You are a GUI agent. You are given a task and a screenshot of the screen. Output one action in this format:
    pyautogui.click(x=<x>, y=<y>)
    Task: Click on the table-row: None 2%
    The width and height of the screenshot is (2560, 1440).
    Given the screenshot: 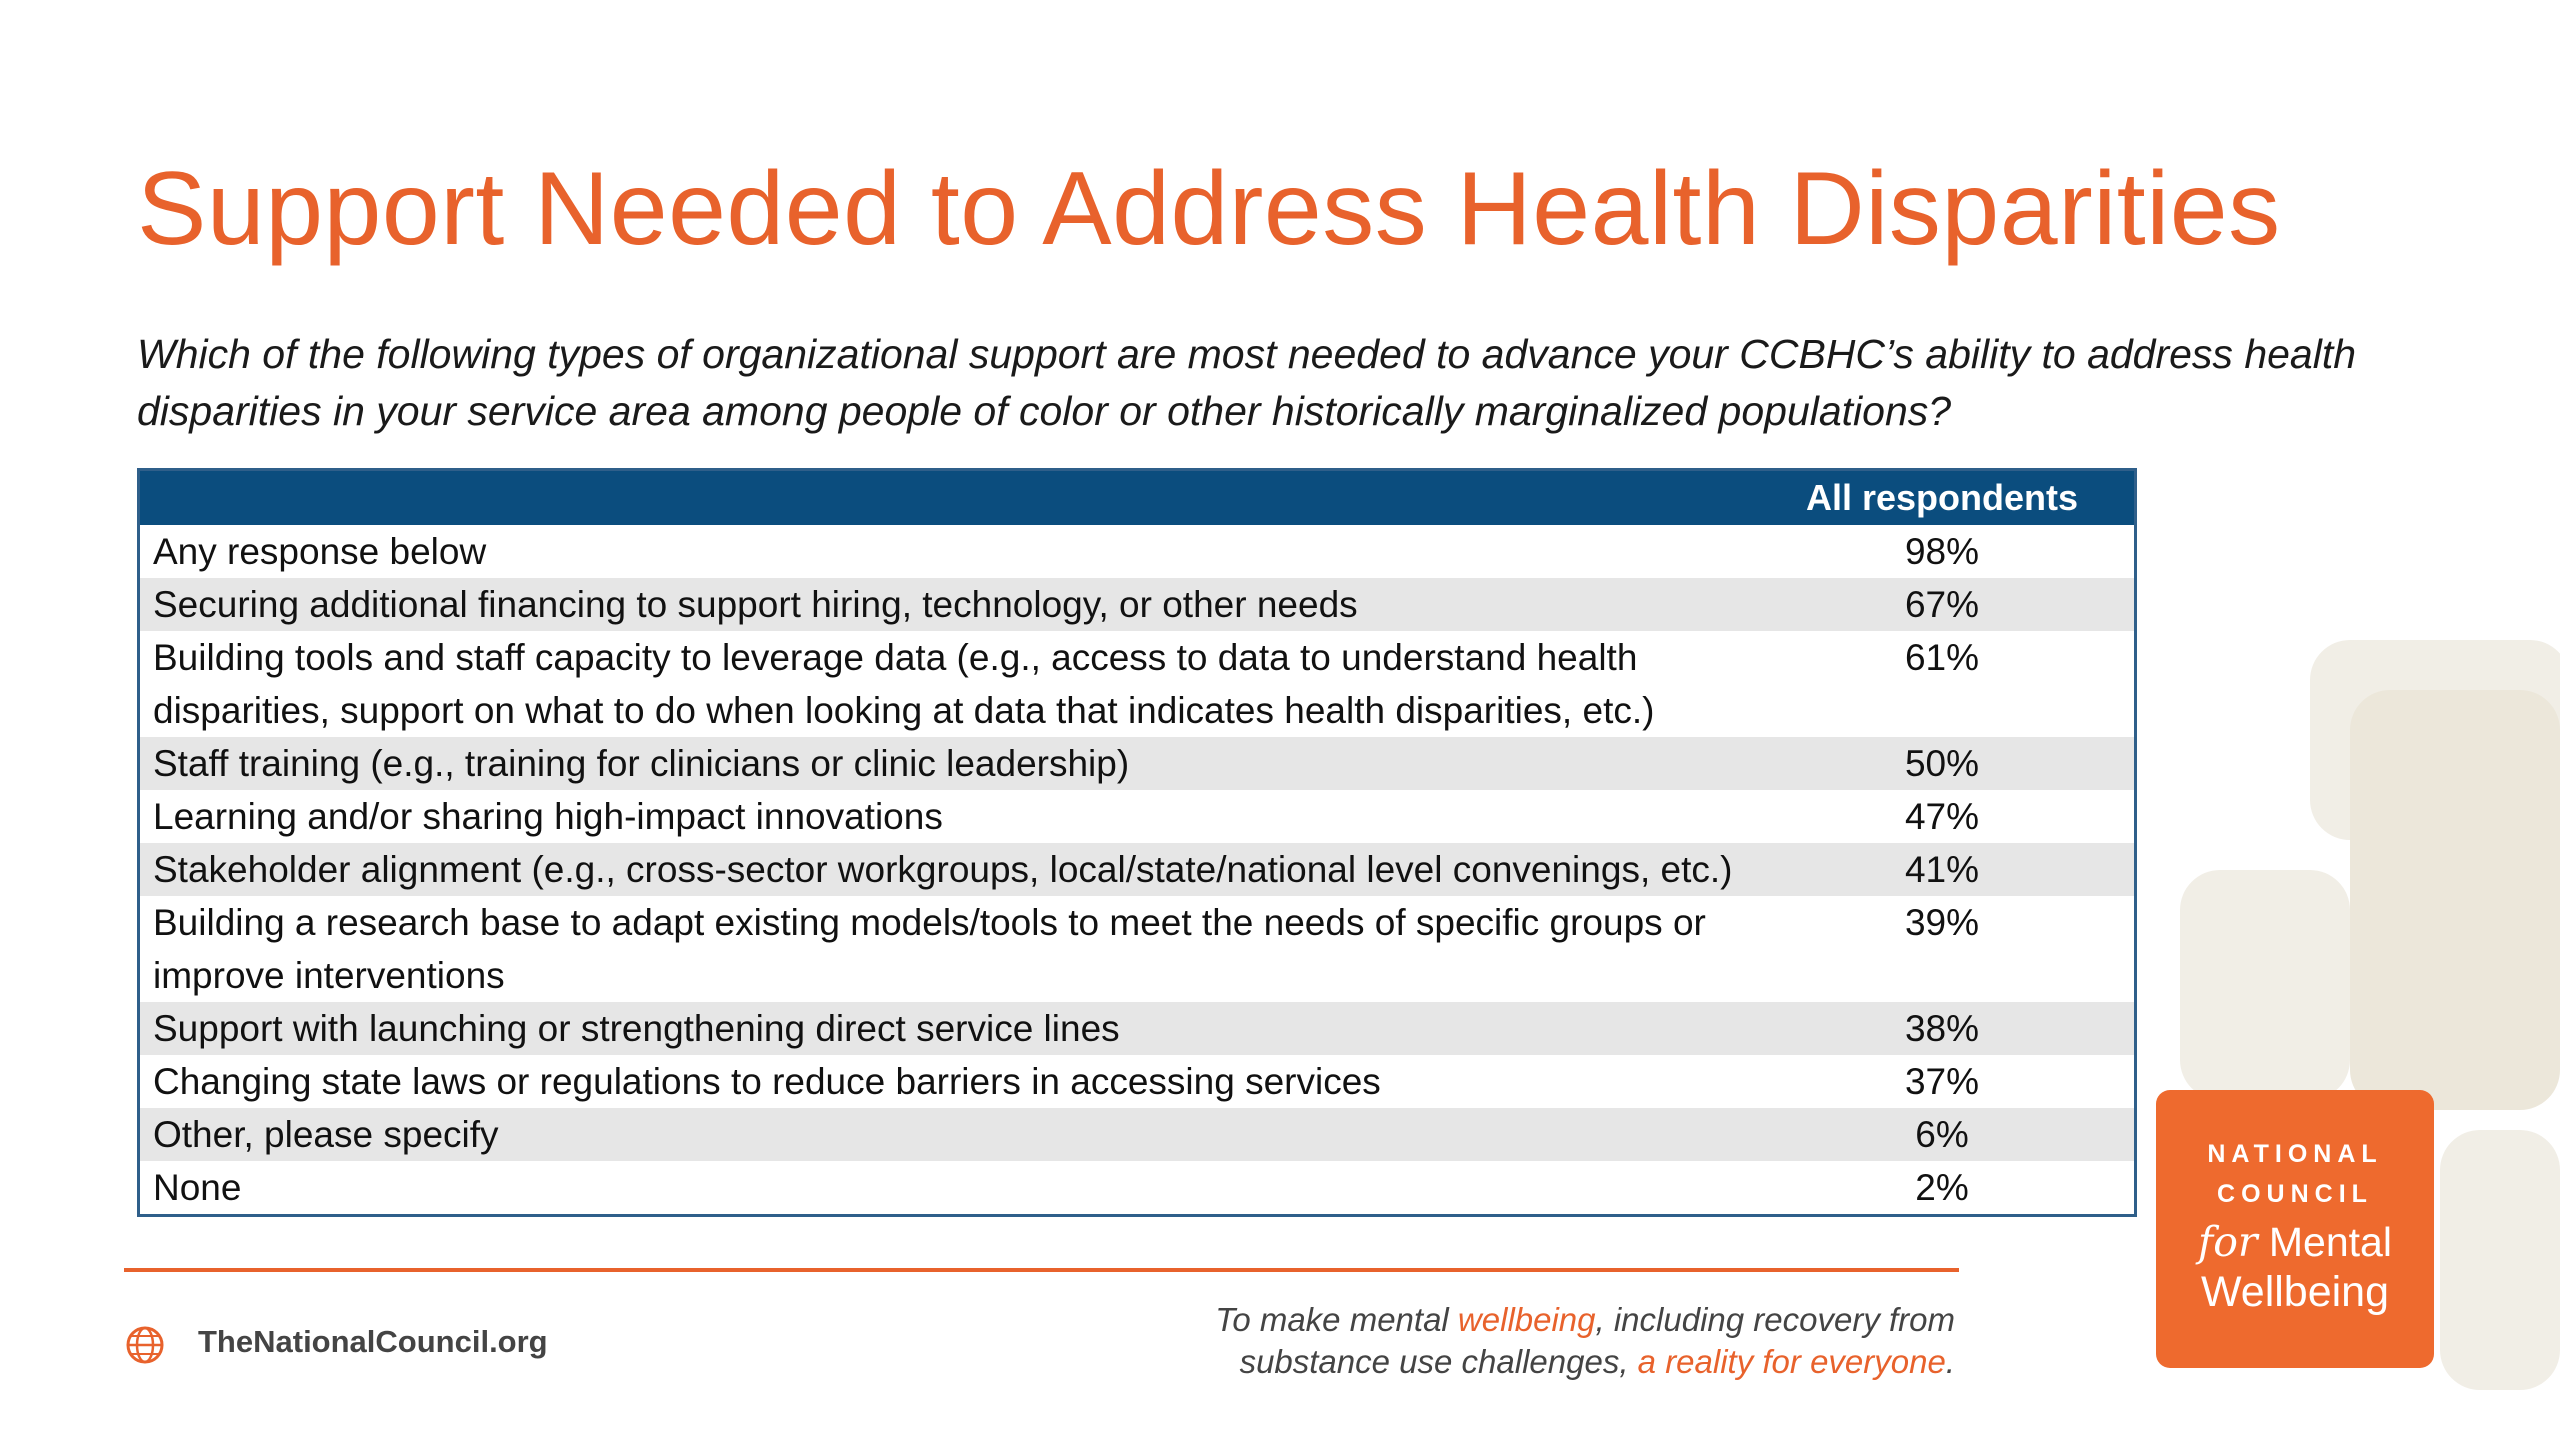 What is the action you would take?
    pyautogui.click(x=1137, y=1187)
    